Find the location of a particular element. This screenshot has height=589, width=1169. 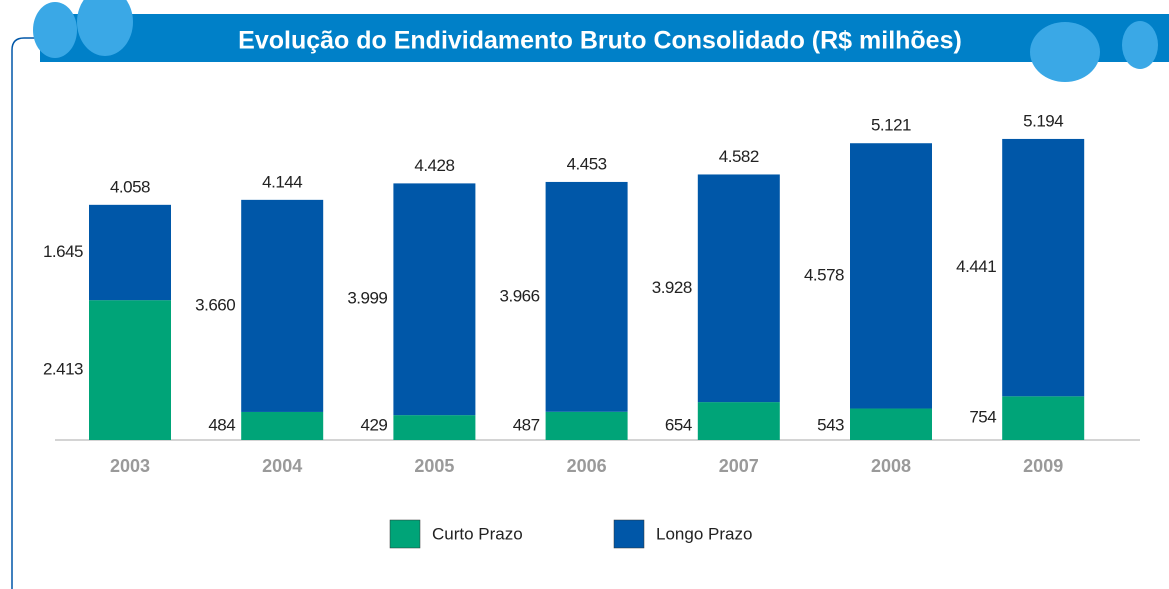

header-band is located at coordinates (604, 38).